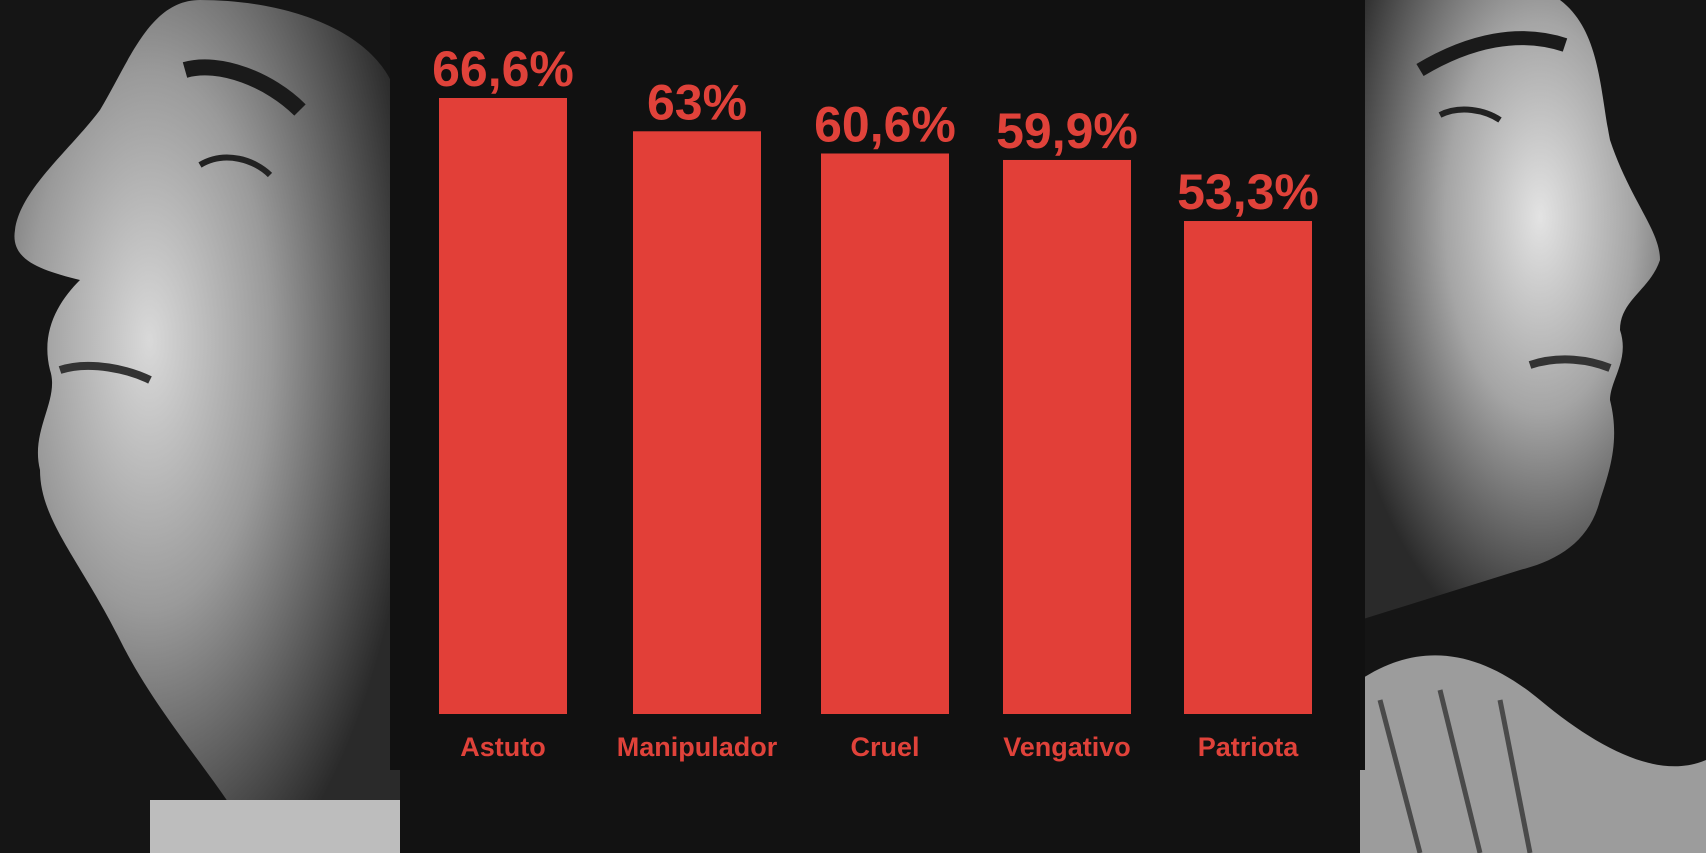 Image resolution: width=1706 pixels, height=853 pixels. I want to click on category-label-astuto: Astuto, so click(502, 747).